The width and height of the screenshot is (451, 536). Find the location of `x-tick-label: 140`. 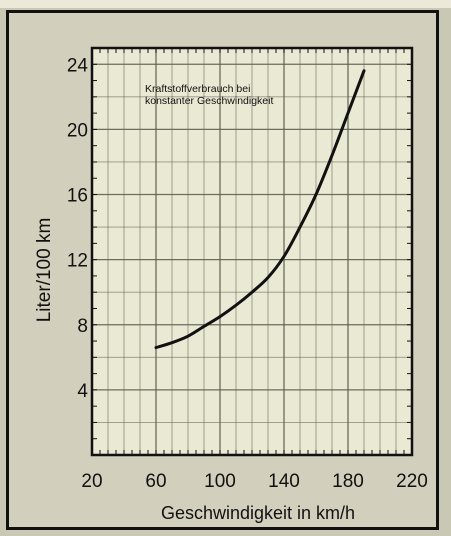

x-tick-label: 140 is located at coordinates (284, 481).